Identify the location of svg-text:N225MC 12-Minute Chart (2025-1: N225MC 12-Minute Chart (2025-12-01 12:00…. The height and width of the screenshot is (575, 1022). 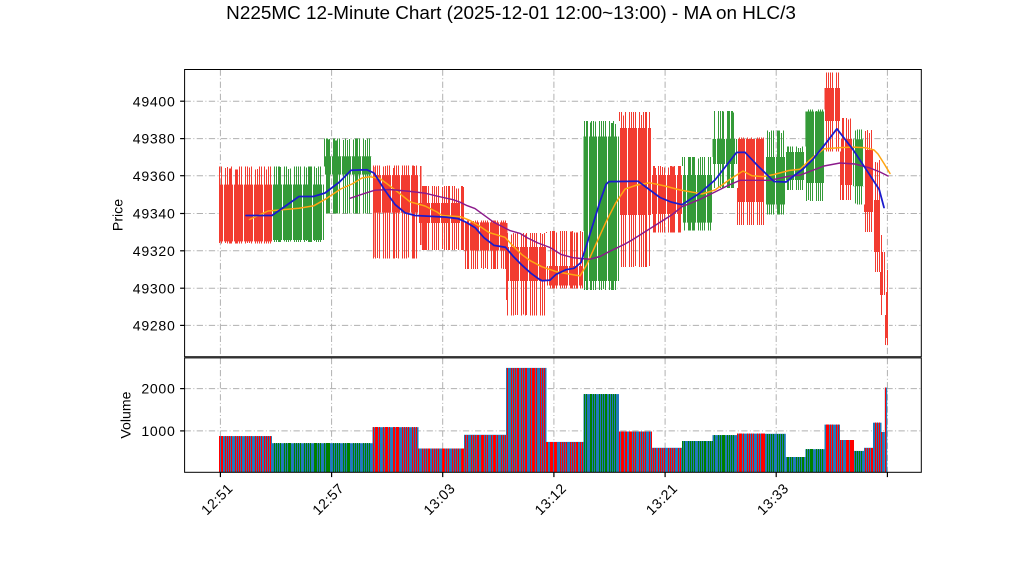
(511, 13).